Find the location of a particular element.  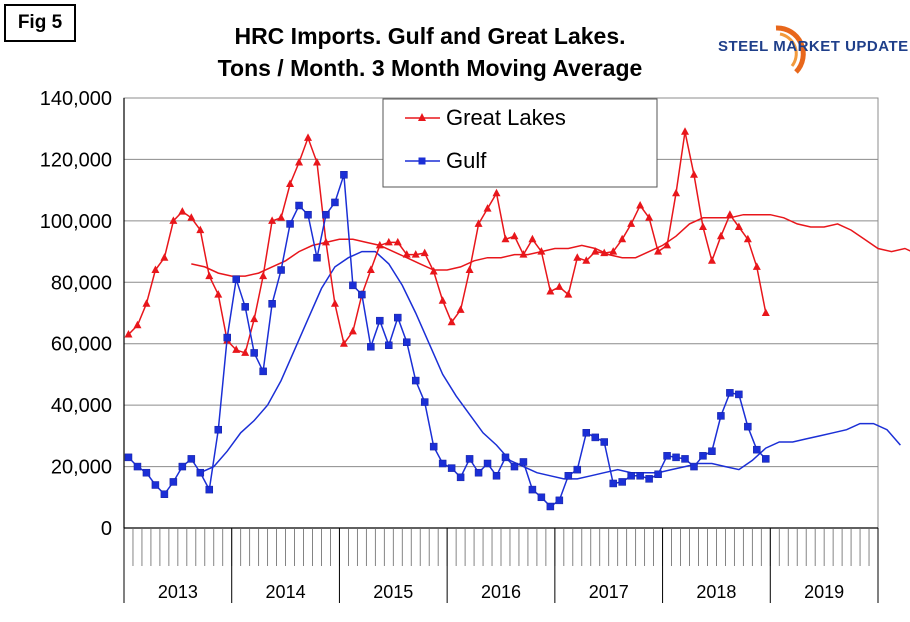

y-tick-label: 120,000 is located at coordinates (76, 160).